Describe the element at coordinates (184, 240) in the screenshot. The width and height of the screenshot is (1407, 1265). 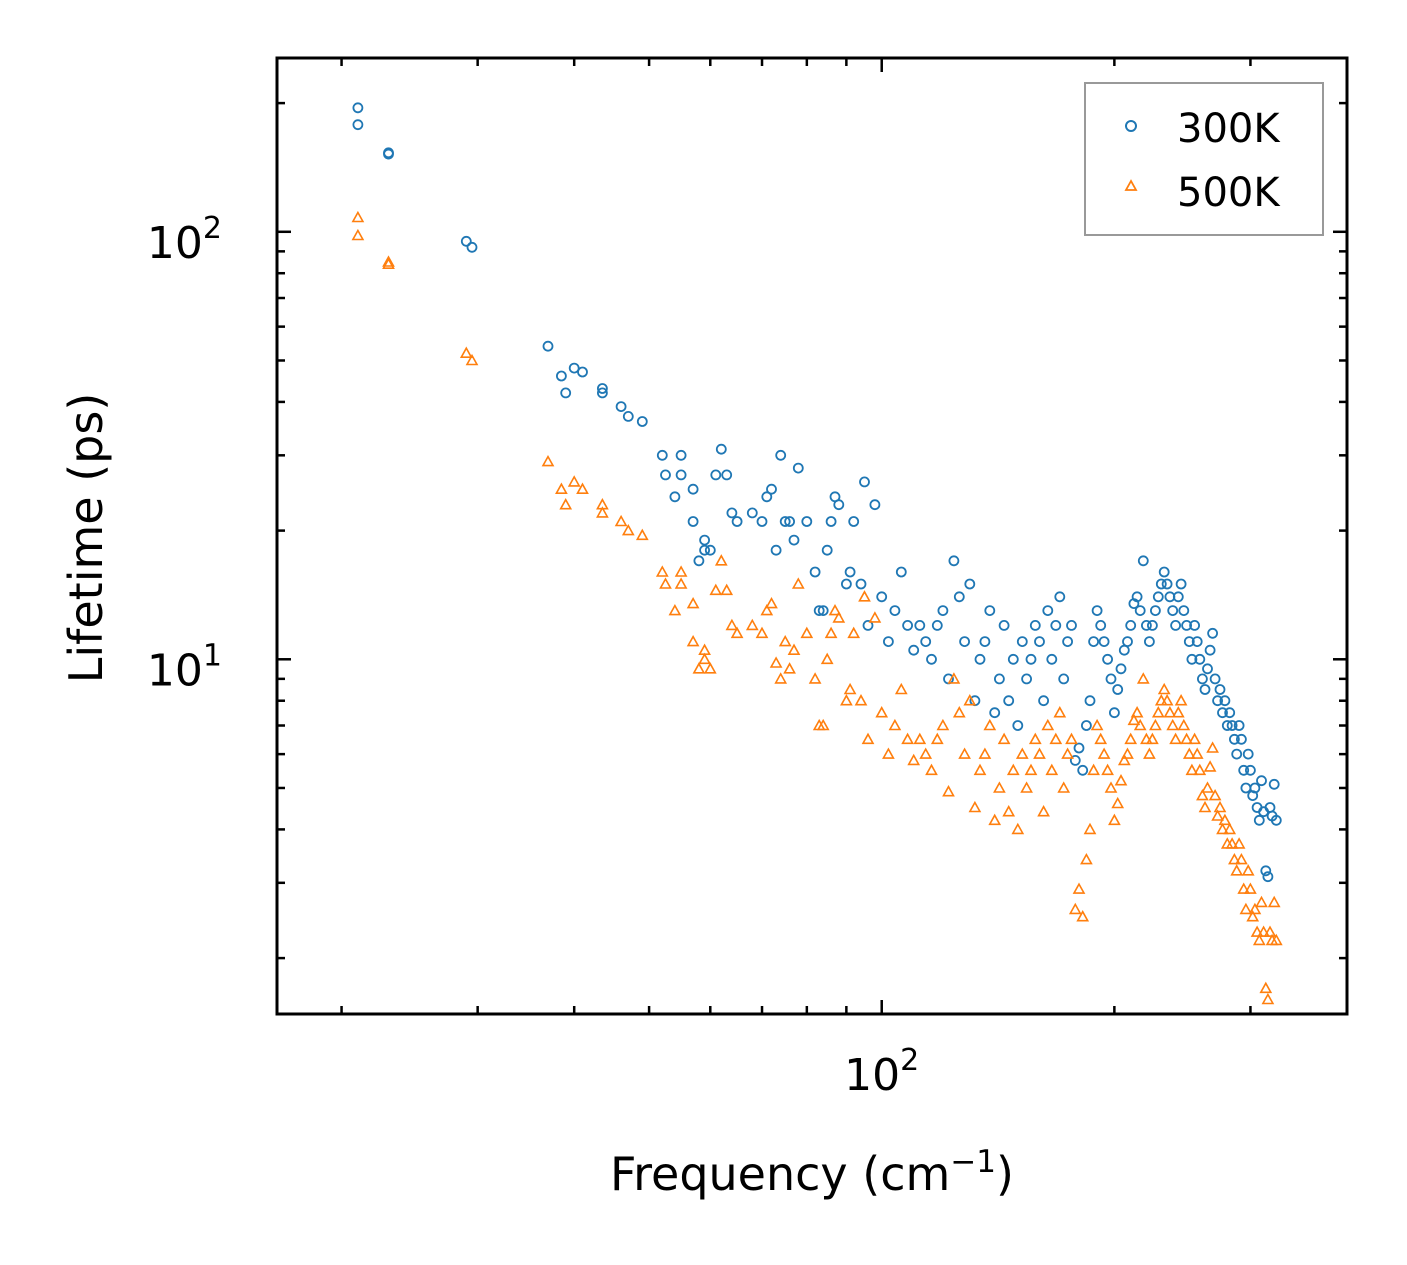
I see `y-tick-label: 10²` at that location.